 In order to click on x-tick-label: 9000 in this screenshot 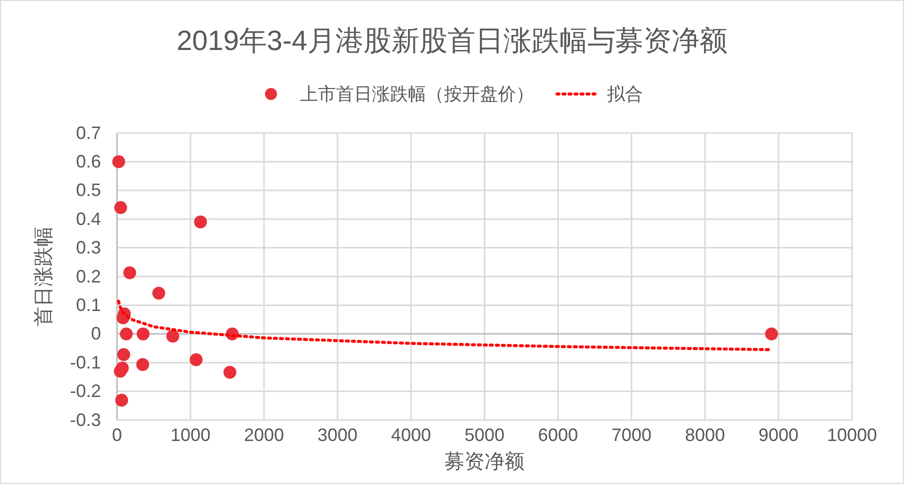, I will do `click(778, 434)`.